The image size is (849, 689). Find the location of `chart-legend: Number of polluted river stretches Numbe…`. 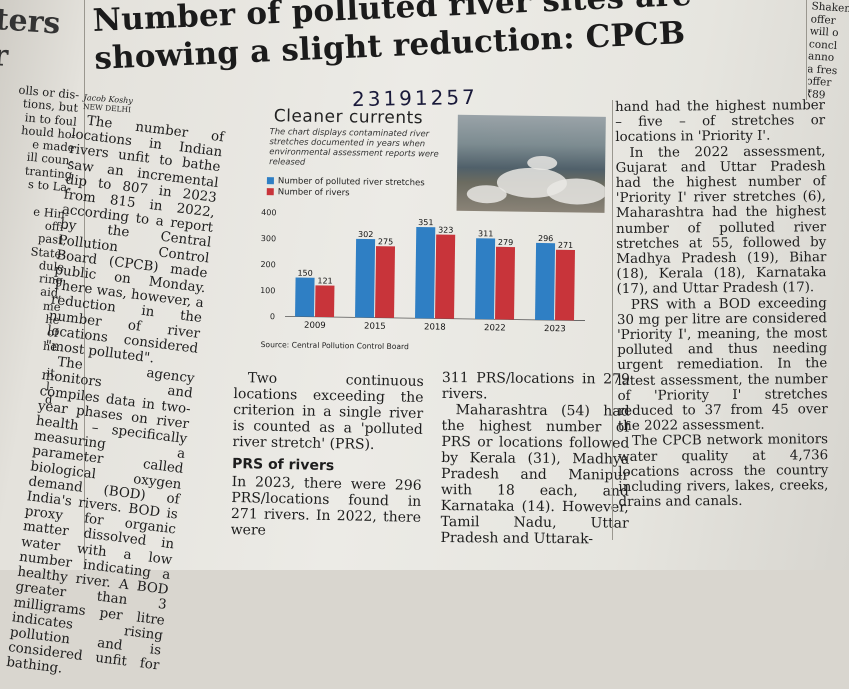

chart-legend: Number of polluted river stretches Numbe… is located at coordinates (345, 188).